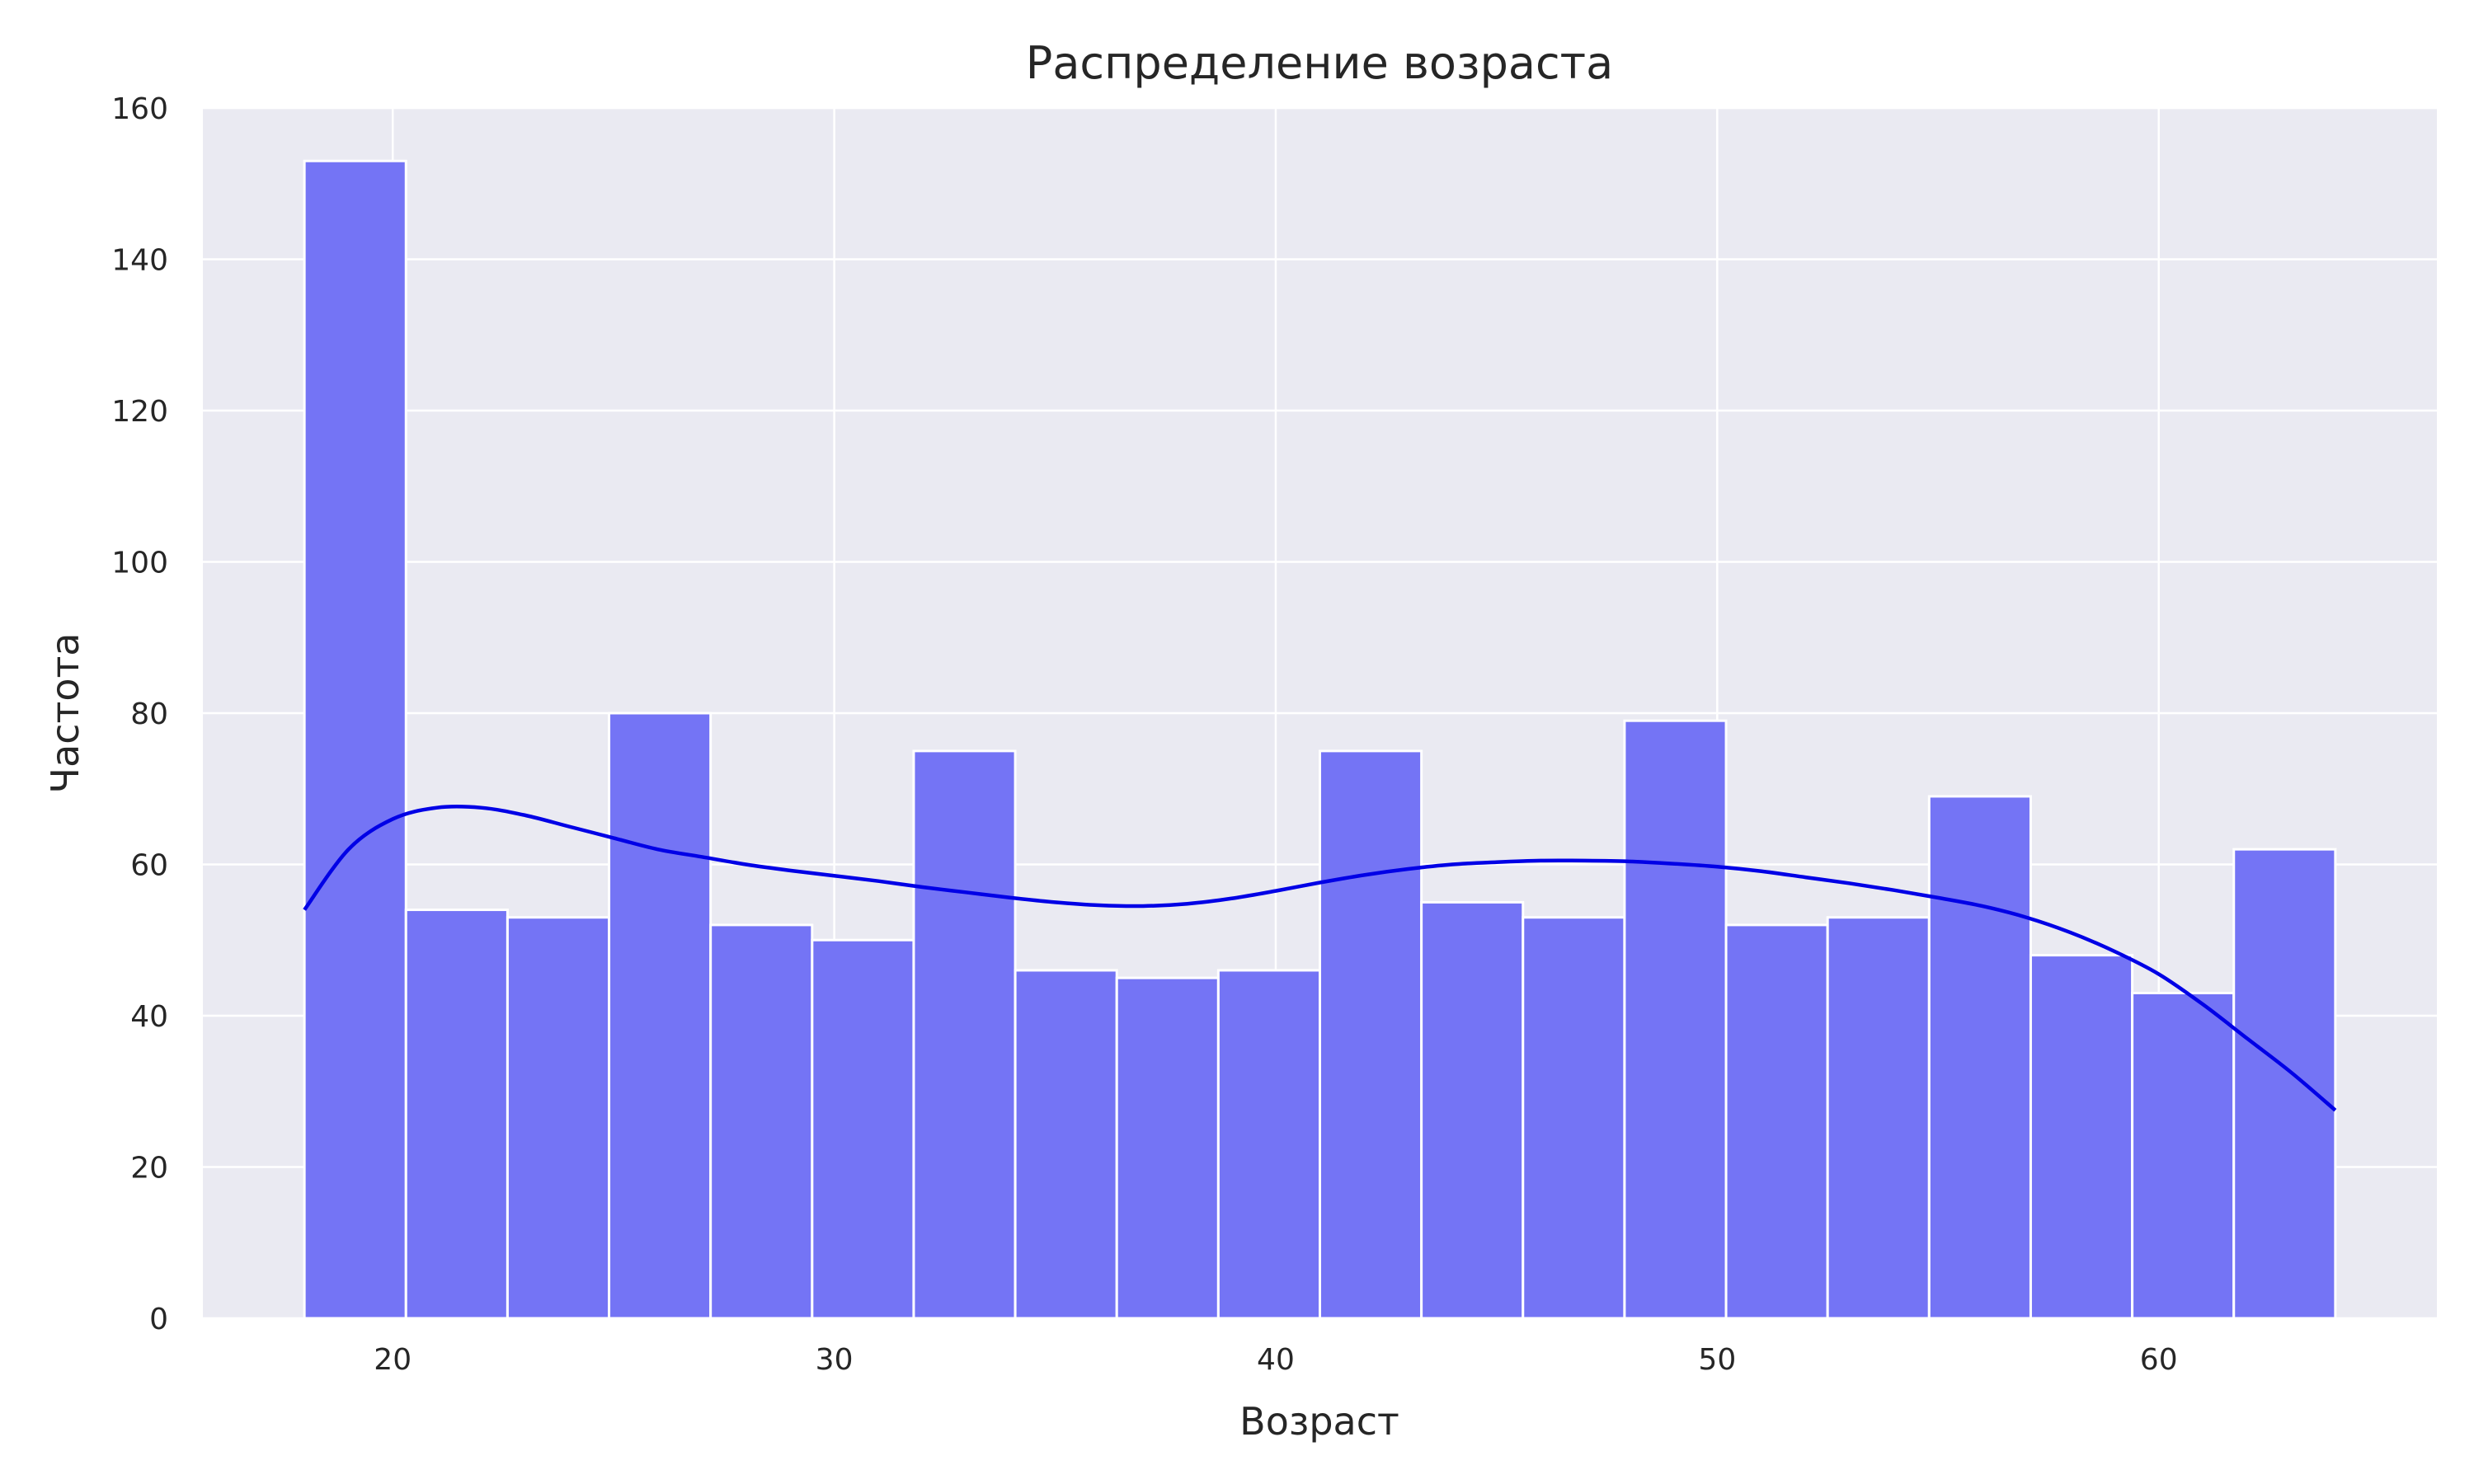 Image resolution: width=2474 pixels, height=1484 pixels. I want to click on y-tick-label: 160, so click(139, 109).